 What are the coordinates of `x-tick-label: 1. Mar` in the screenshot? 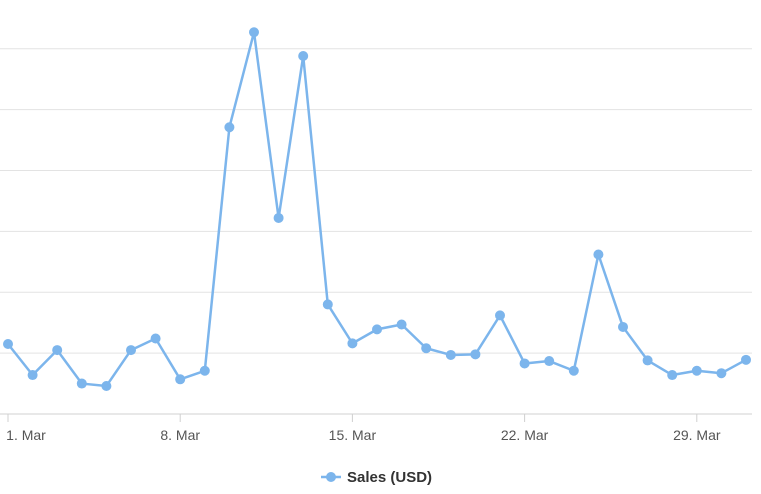 It's located at (26, 435).